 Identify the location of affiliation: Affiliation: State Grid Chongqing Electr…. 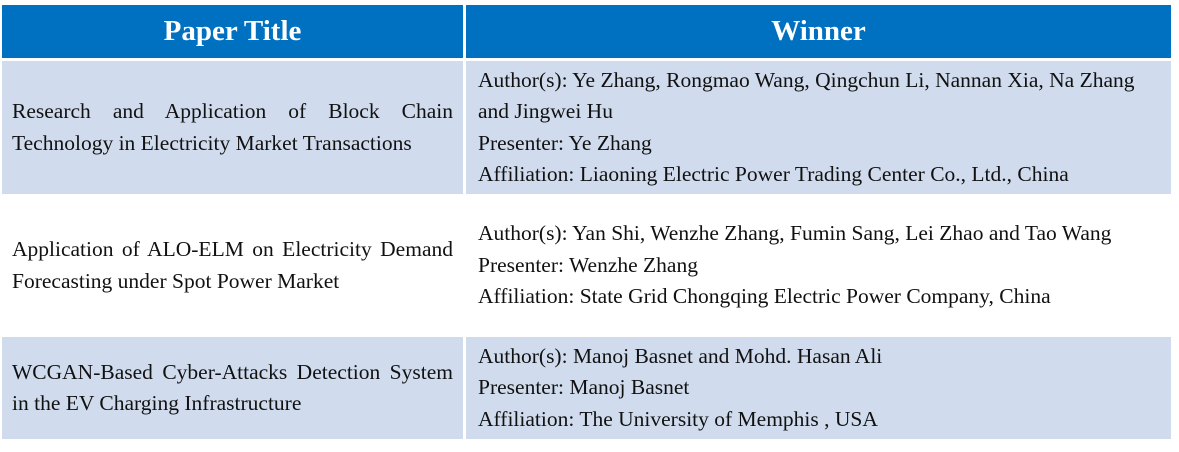
(764, 296).